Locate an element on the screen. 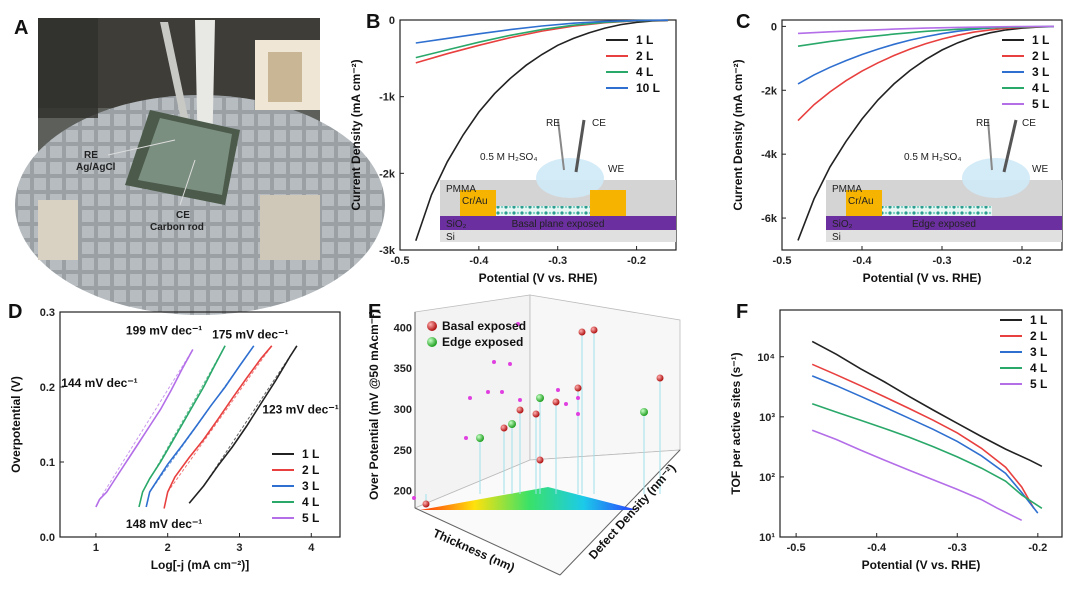 This screenshot has height=594, width=1080. x-tick-label: -0.5 is located at coordinates (782, 261).